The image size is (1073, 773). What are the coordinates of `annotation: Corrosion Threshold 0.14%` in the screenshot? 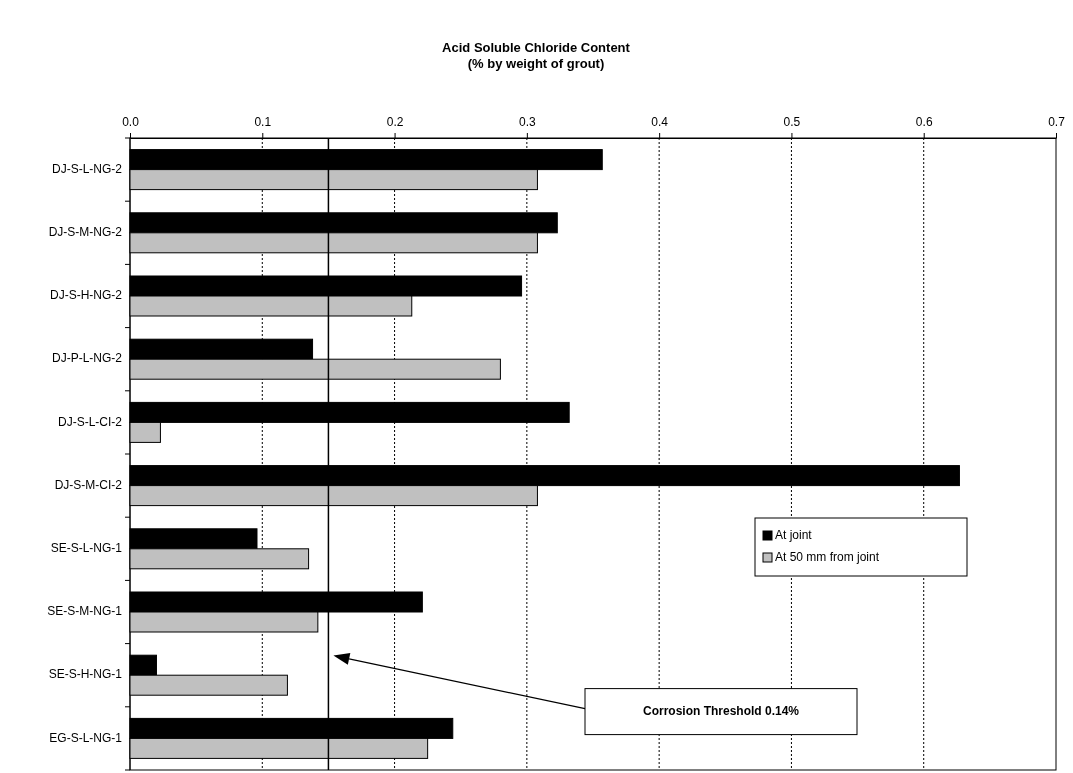 It's located at (721, 710).